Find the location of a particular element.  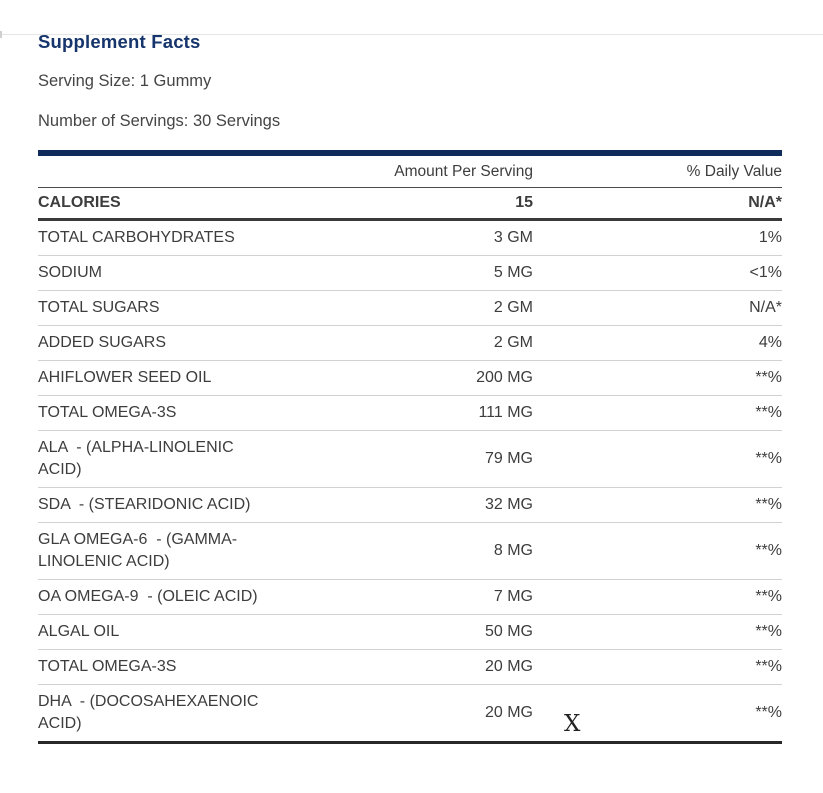

row-amount: 111 MG is located at coordinates (455, 413).